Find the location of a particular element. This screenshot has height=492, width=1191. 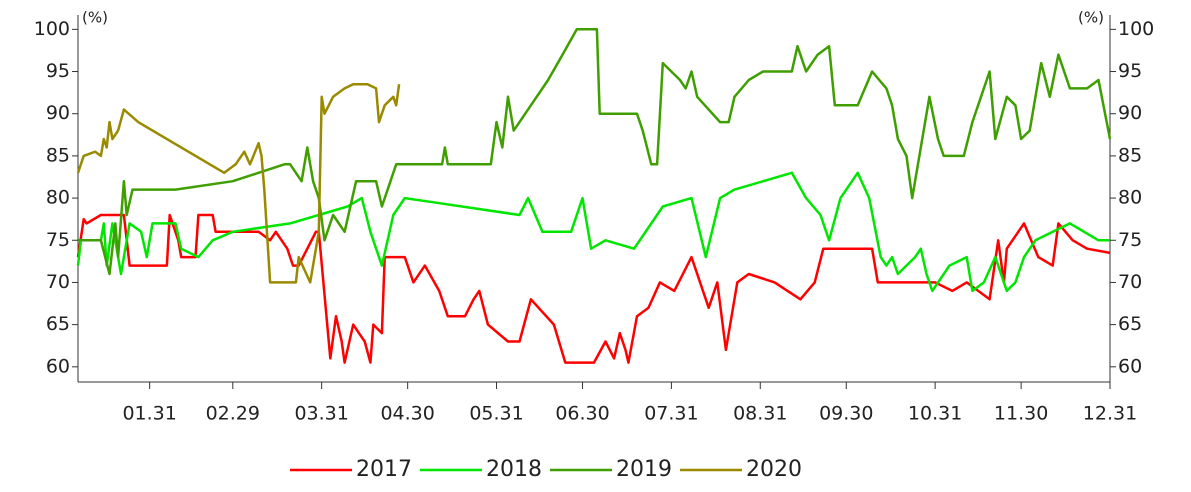

x-tick-label: 05.31 is located at coordinates (496, 414).